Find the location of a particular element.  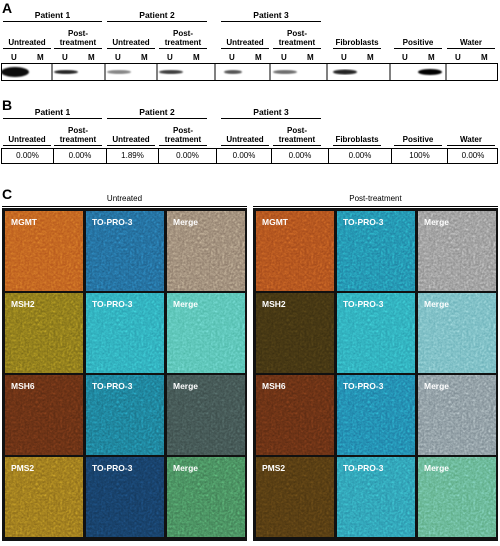

panel-title: Untreated is located at coordinates (124, 198).